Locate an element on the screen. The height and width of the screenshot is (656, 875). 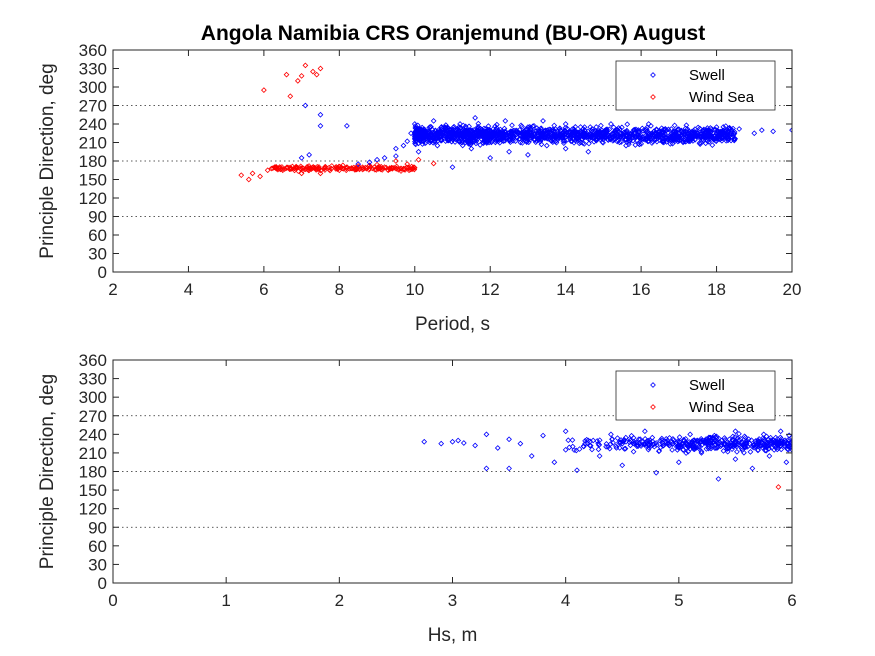
x-tick-label: 10 is located at coordinates (414, 289).